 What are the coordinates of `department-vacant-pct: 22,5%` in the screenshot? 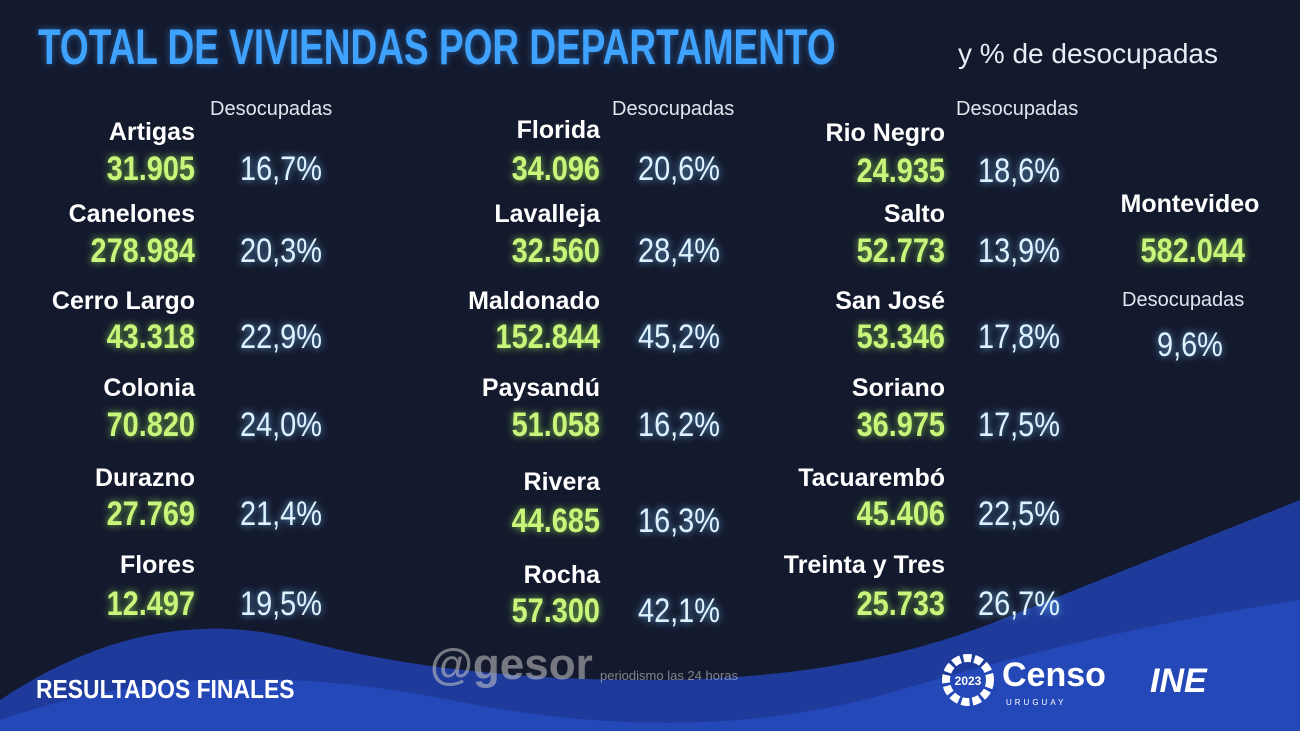 It's located at (1019, 514).